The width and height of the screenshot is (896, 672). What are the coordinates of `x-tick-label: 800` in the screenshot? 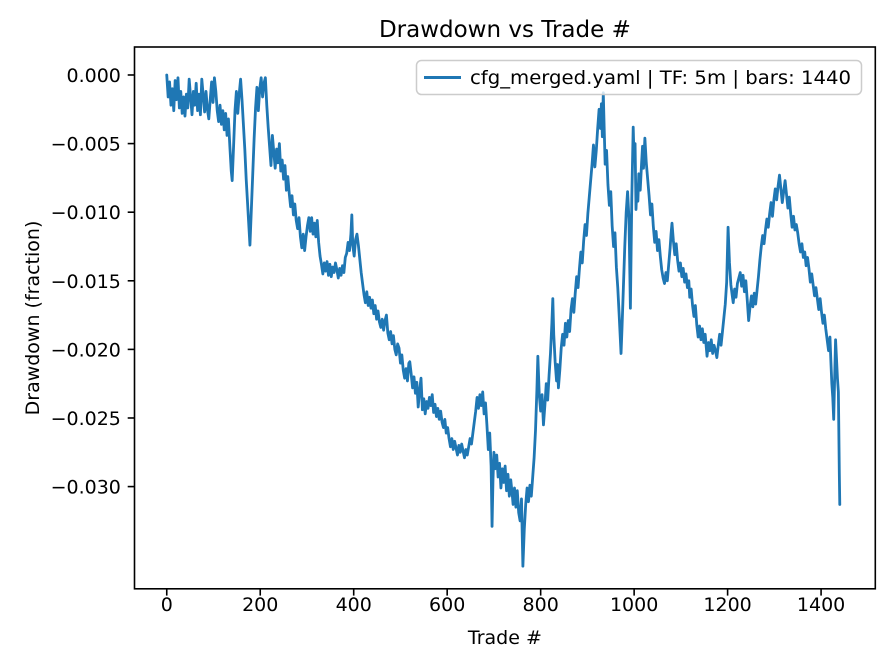 It's located at (541, 605).